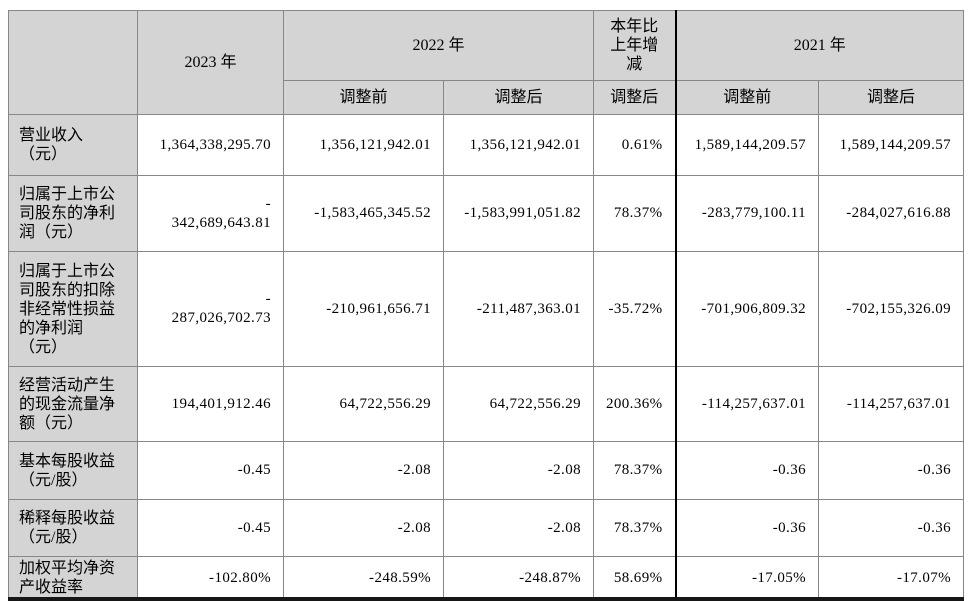 This screenshot has height=601, width=970. Describe the element at coordinates (518, 528) in the screenshot. I see `cell-diluted-eps-2022-after: -2.08` at that location.